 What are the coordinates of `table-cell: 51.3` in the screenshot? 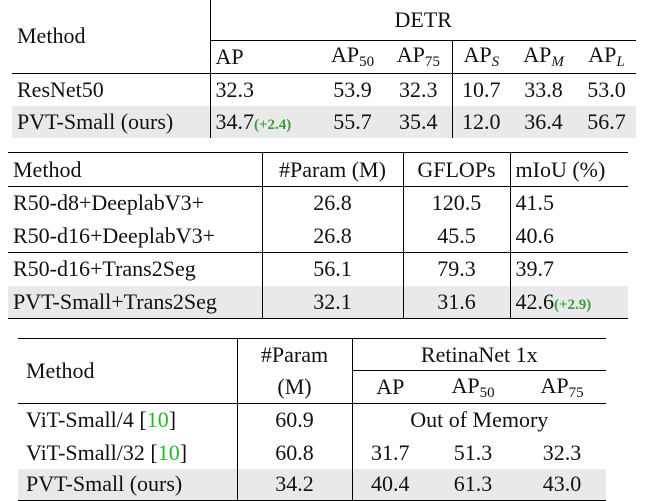 It's located at (473, 453).